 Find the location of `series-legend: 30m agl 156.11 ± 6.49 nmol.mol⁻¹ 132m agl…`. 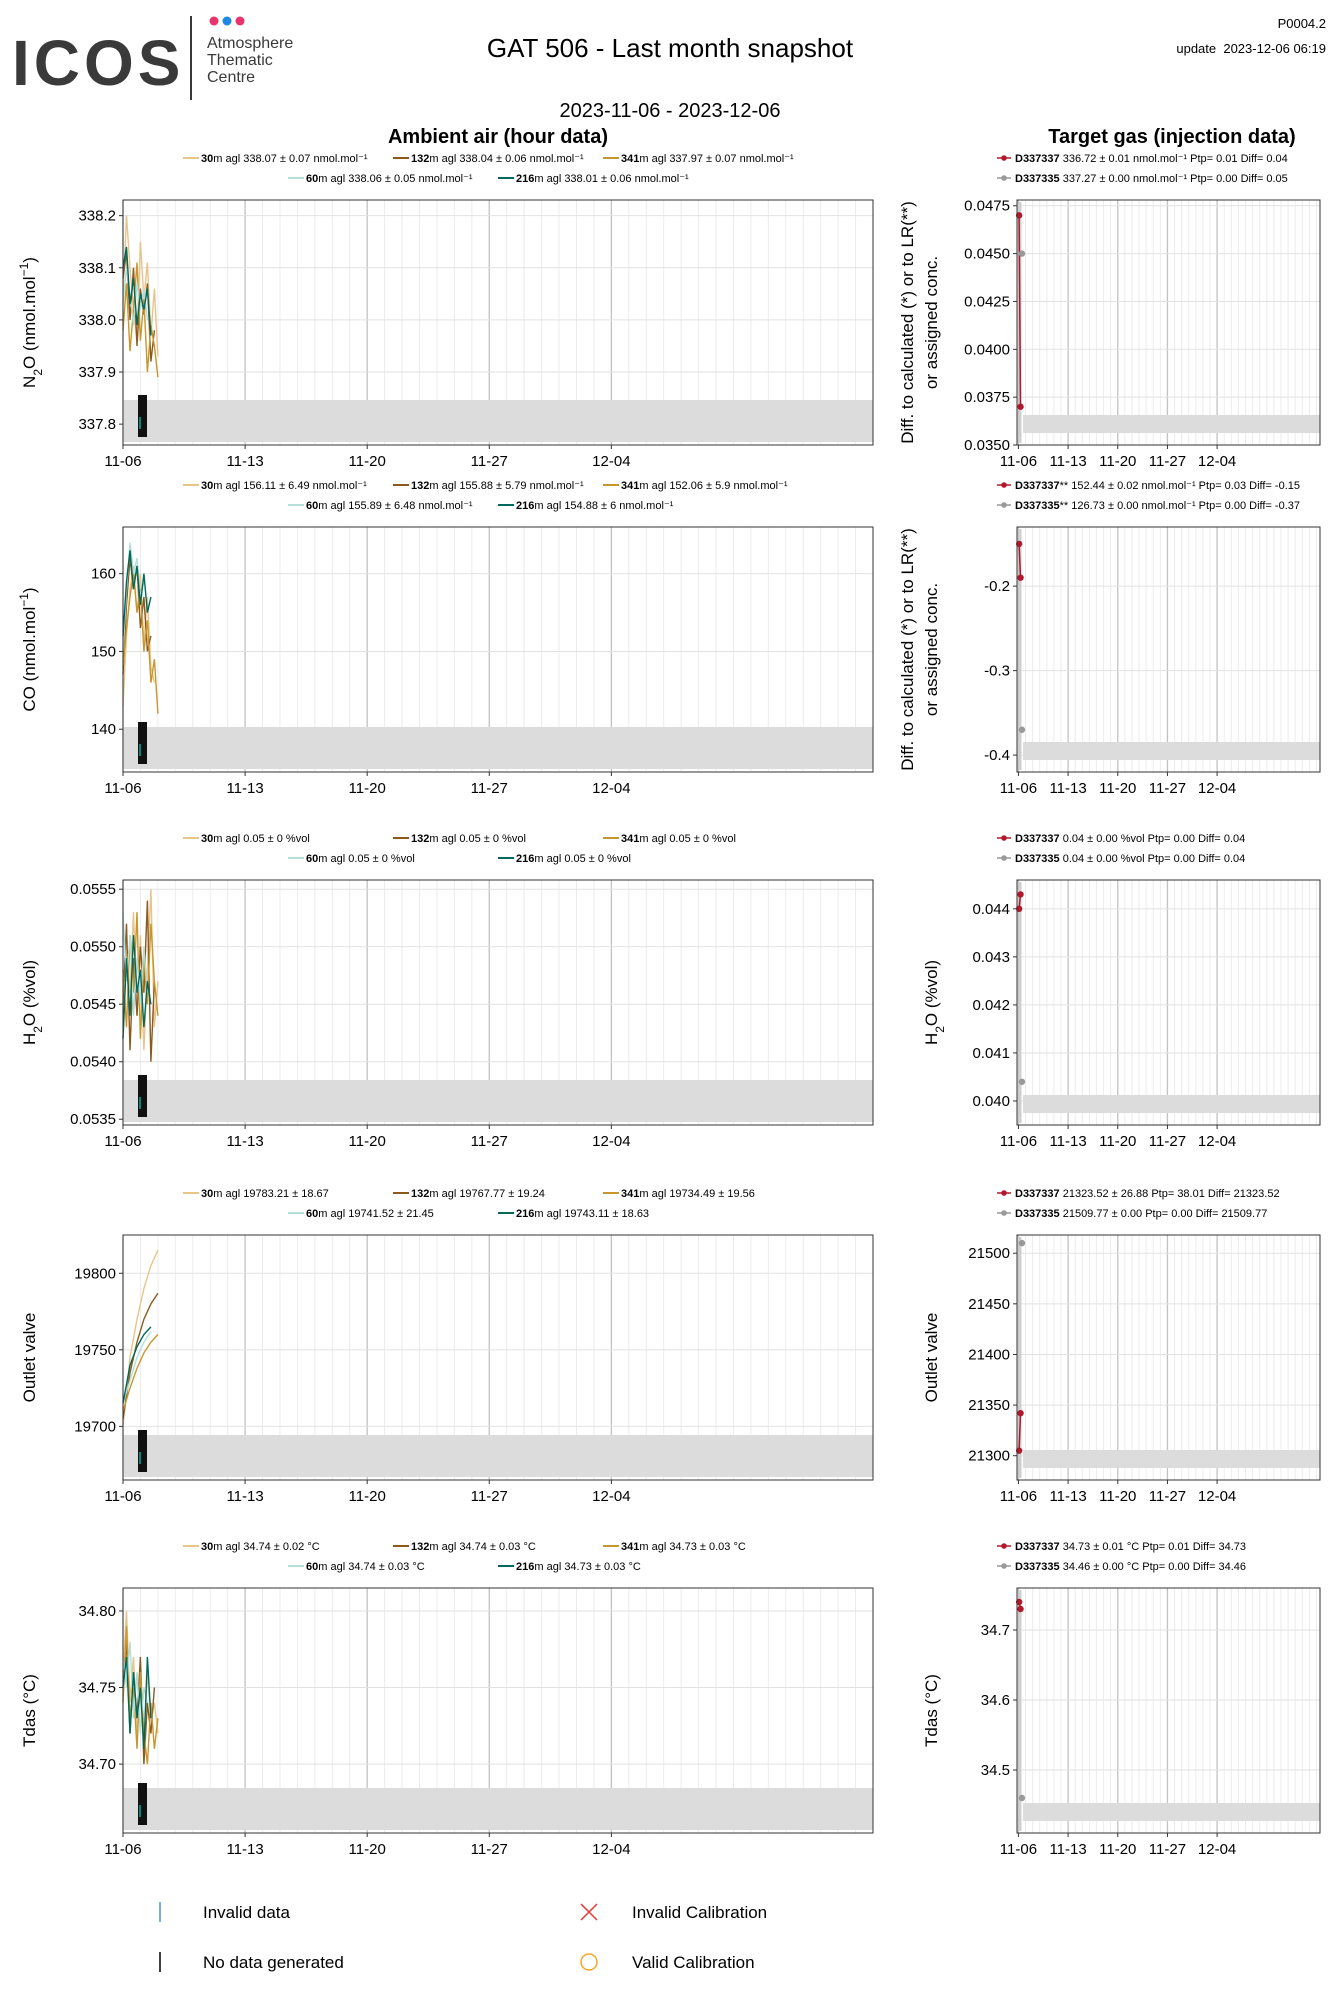

series-legend: 30m agl 156.11 ± 6.49 nmol.mol⁻¹ 132m agl… is located at coordinates (485, 496).